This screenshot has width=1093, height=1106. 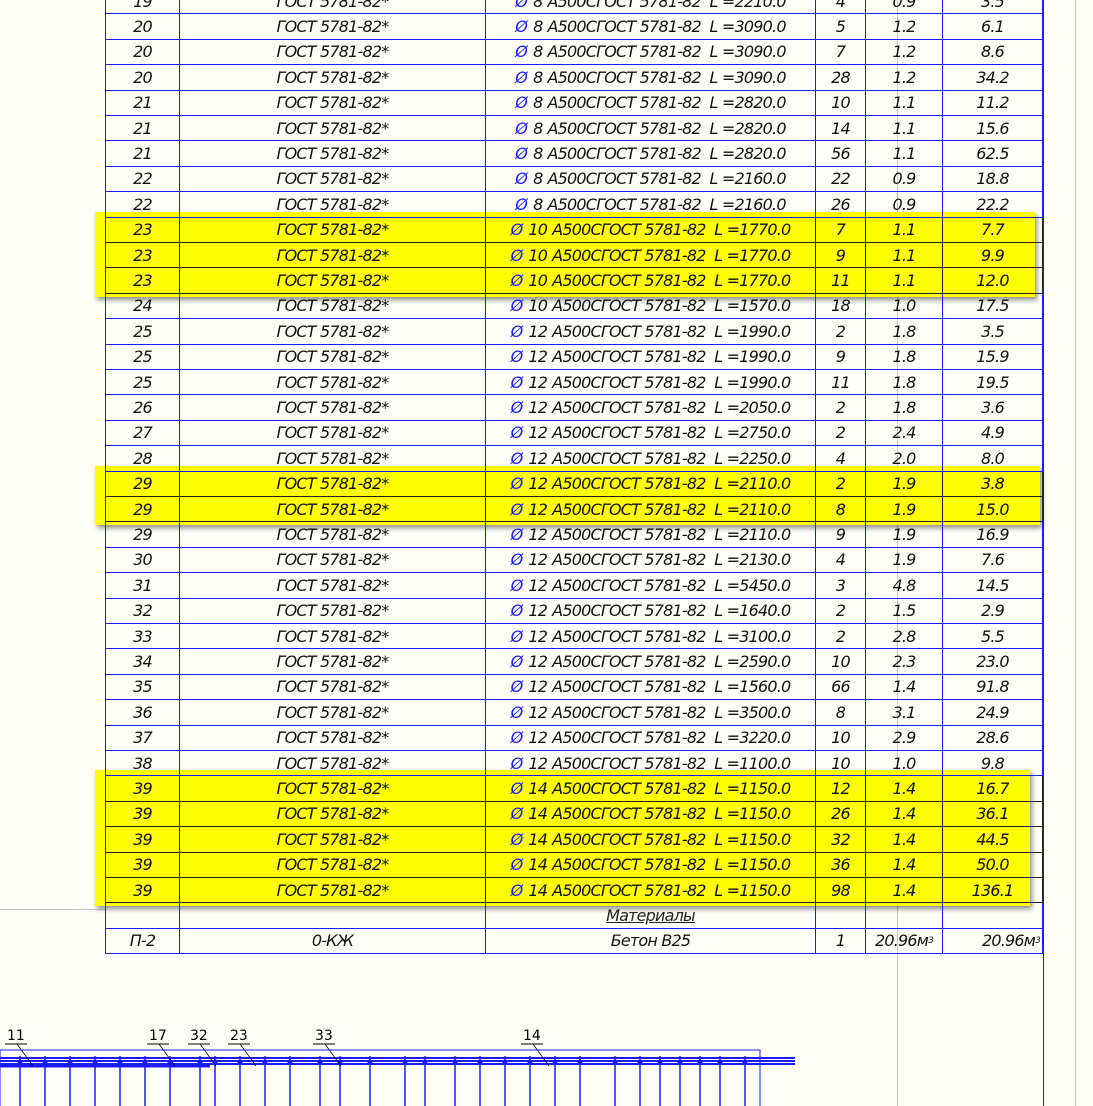 I want to click on total-mass-cell: 6.1, so click(x=993, y=27).